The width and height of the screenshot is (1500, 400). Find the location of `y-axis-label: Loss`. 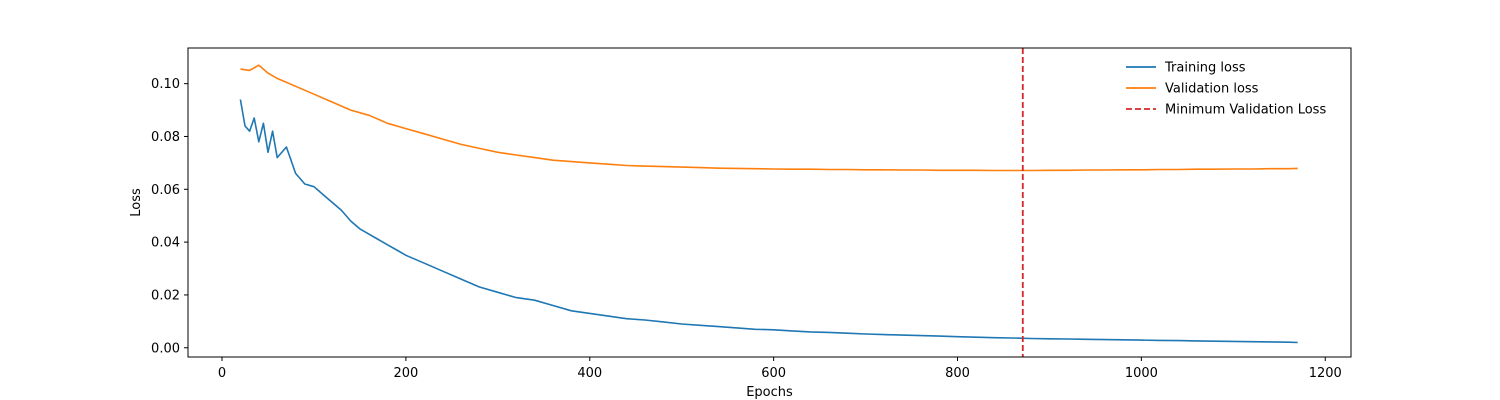

y-axis-label: Loss is located at coordinates (136, 202).